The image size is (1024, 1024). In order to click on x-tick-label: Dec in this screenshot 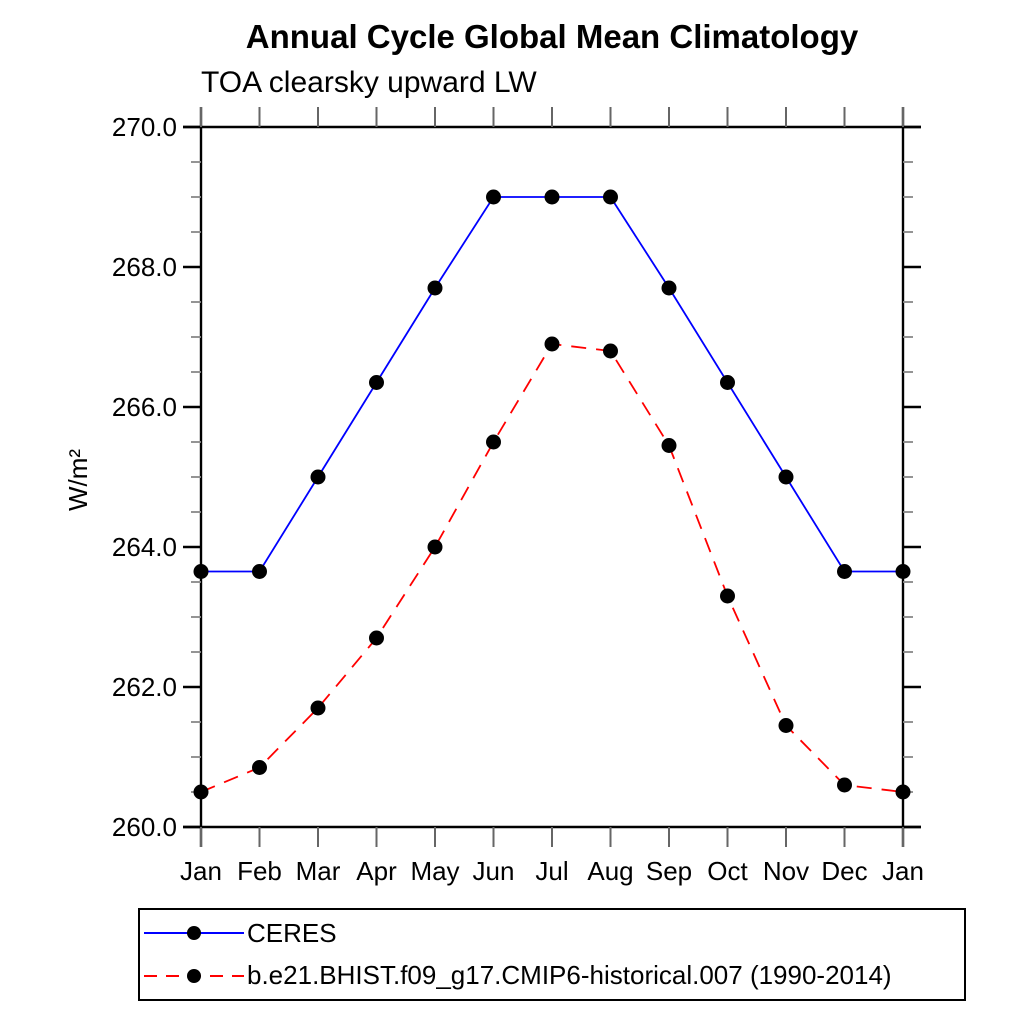, I will do `click(844, 871)`.